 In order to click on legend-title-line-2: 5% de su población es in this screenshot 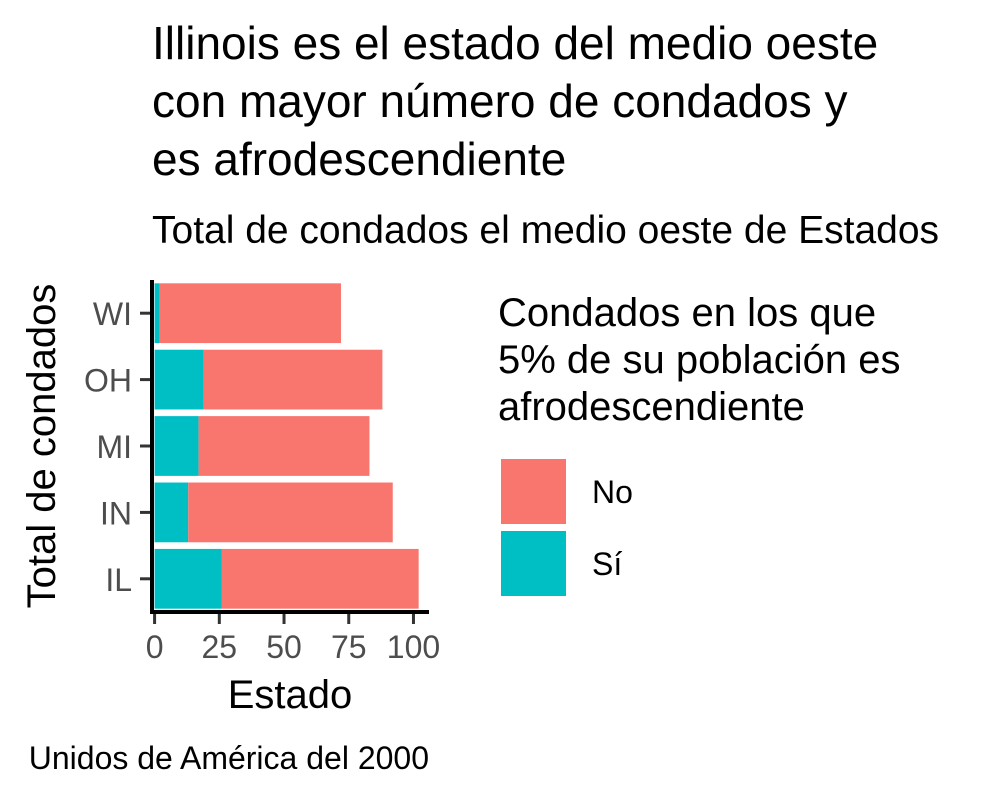, I will do `click(699, 360)`.